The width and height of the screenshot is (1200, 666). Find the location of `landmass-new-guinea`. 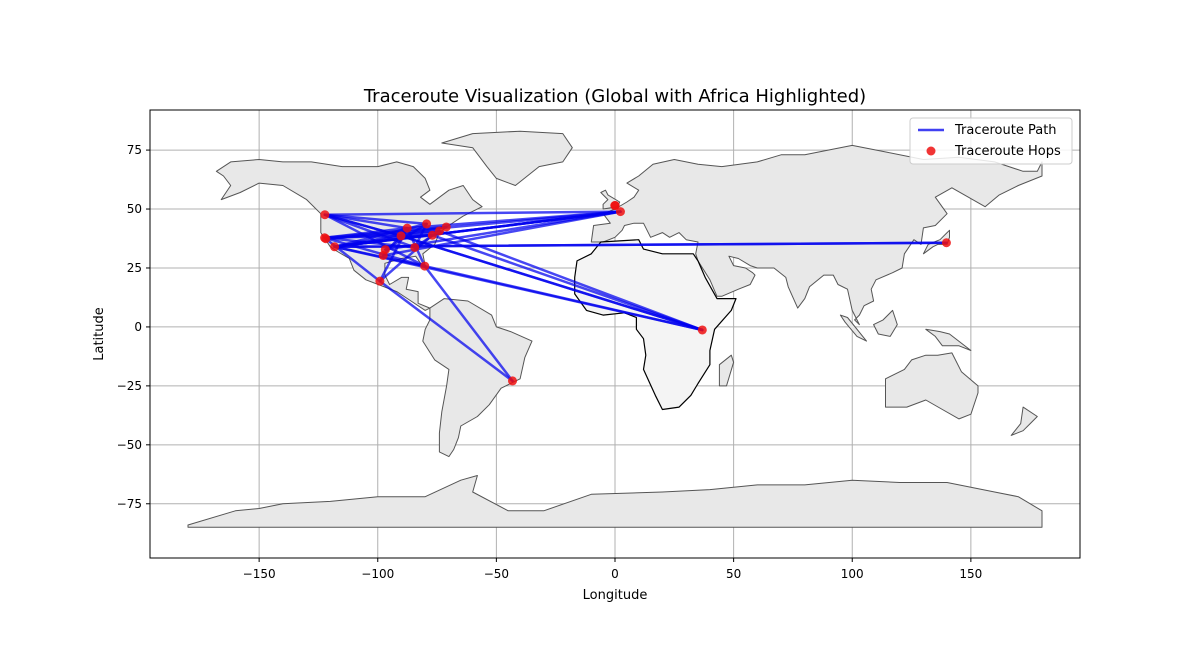

landmass-new-guinea is located at coordinates (948, 339).